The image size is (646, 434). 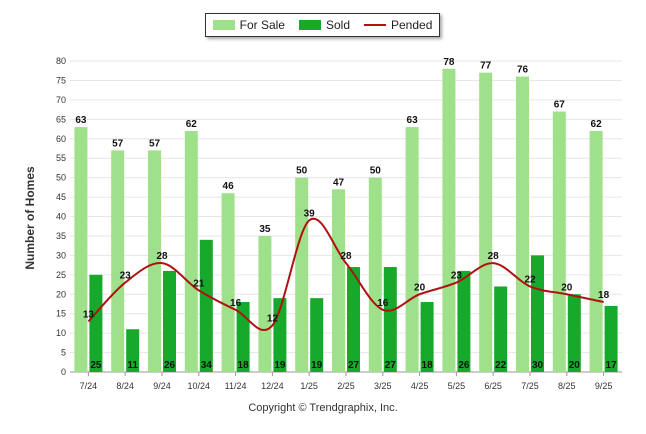 I want to click on data-label-pended: 22, so click(x=530, y=279).